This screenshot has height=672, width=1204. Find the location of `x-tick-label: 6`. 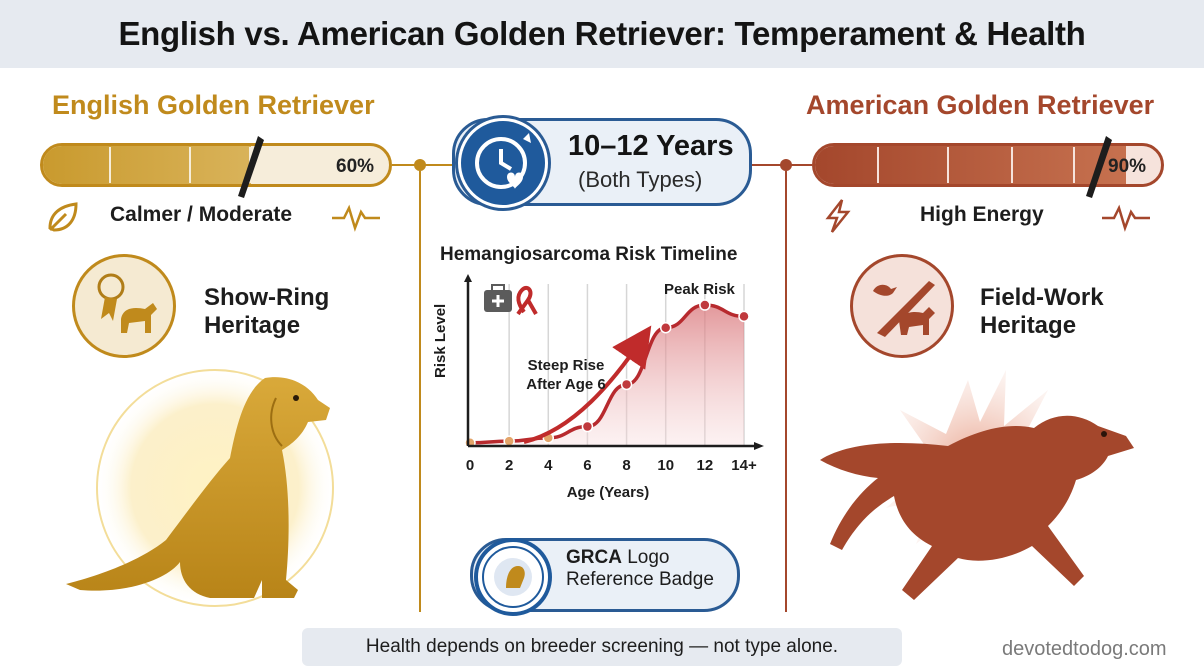

x-tick-label: 6 is located at coordinates (587, 465).